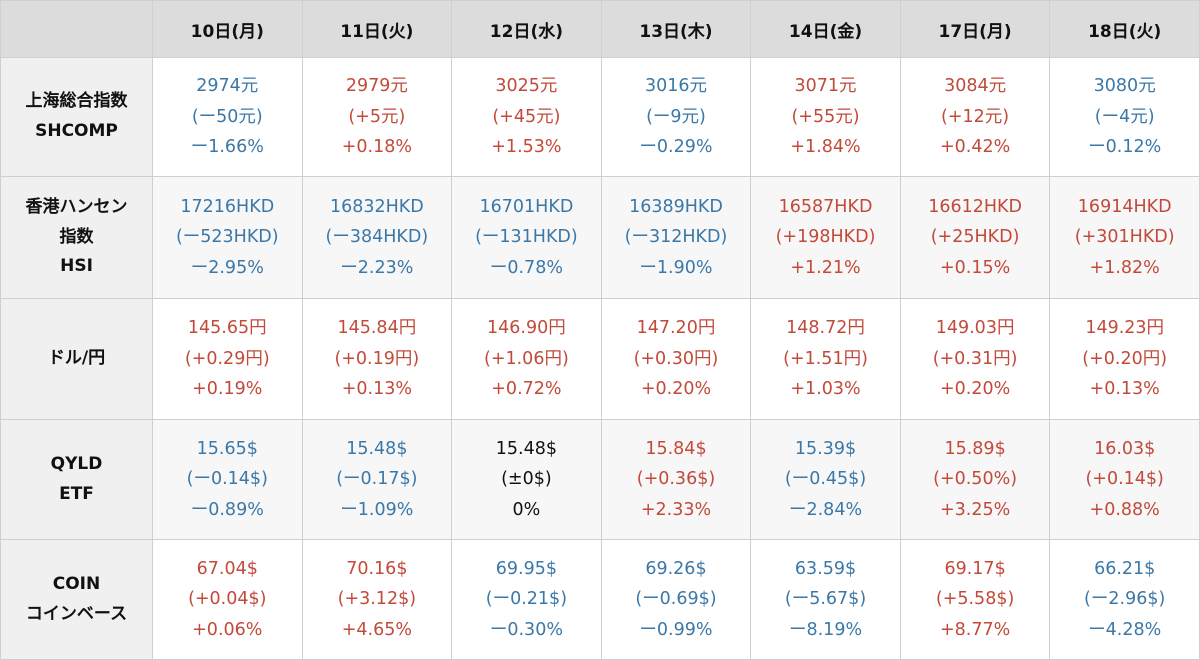  What do you see at coordinates (76, 479) in the screenshot?
I see `row-label: QYLD ETF` at bounding box center [76, 479].